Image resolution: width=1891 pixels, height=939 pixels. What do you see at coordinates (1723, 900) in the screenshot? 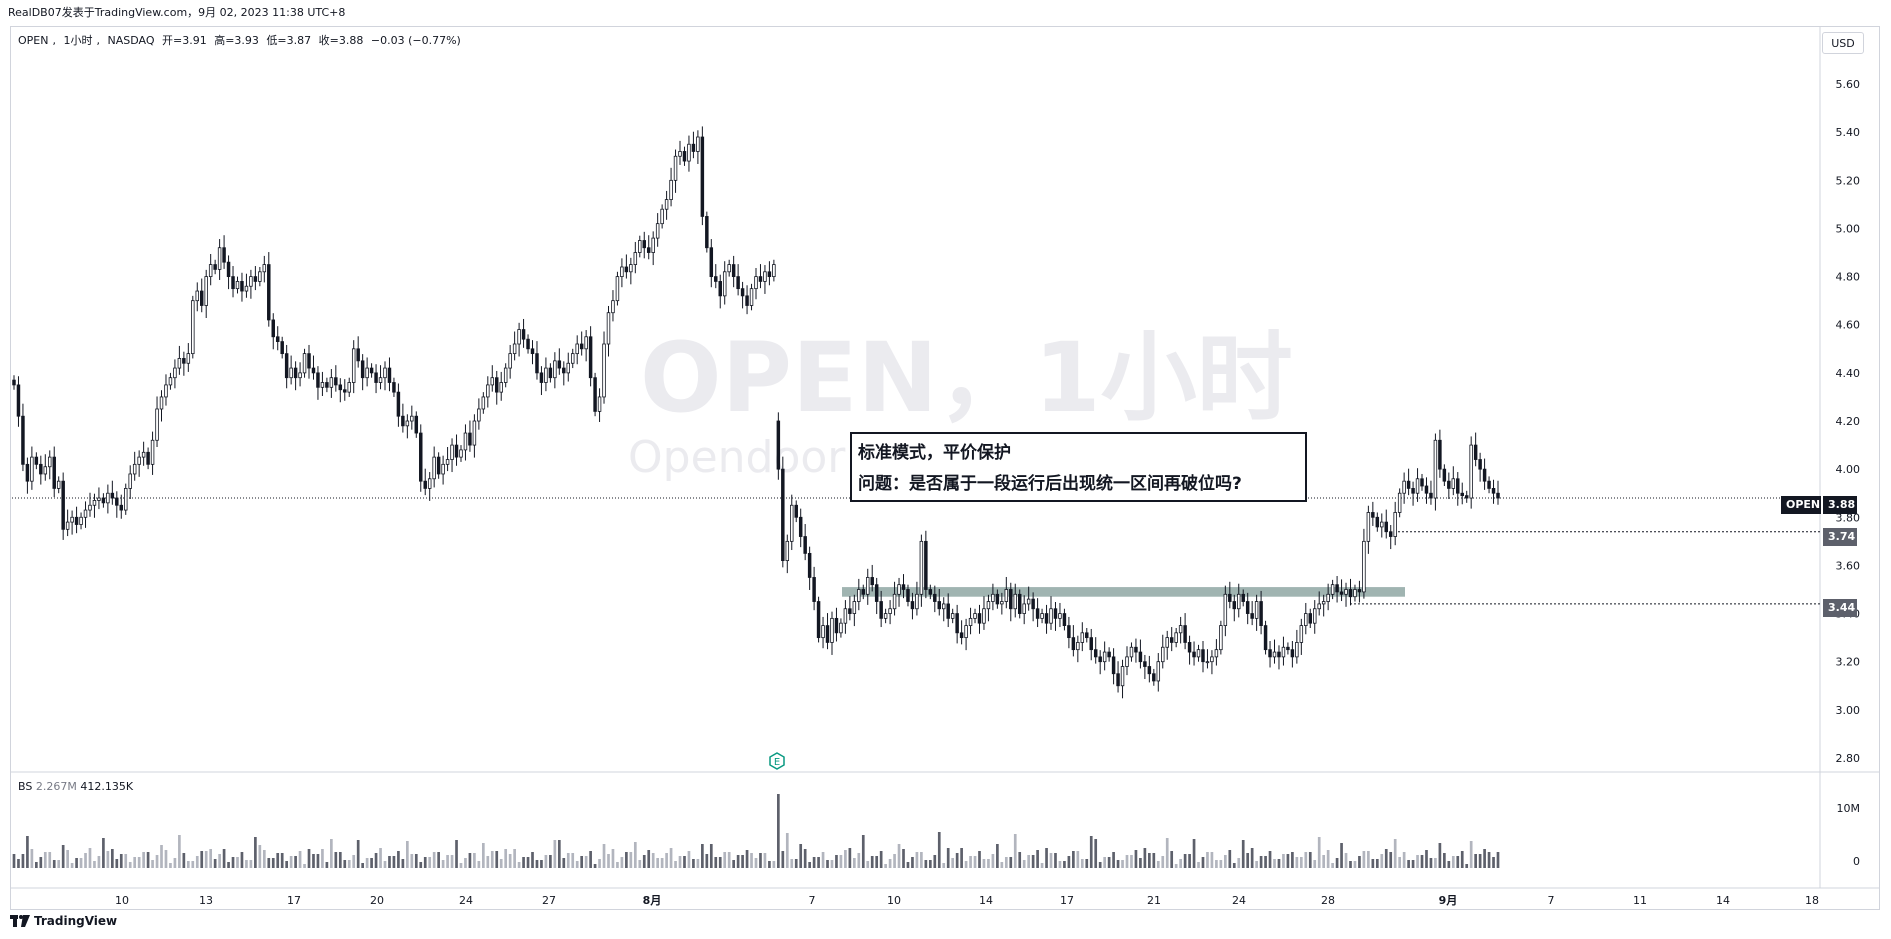
I see `x-tick-label: 14` at bounding box center [1723, 900].